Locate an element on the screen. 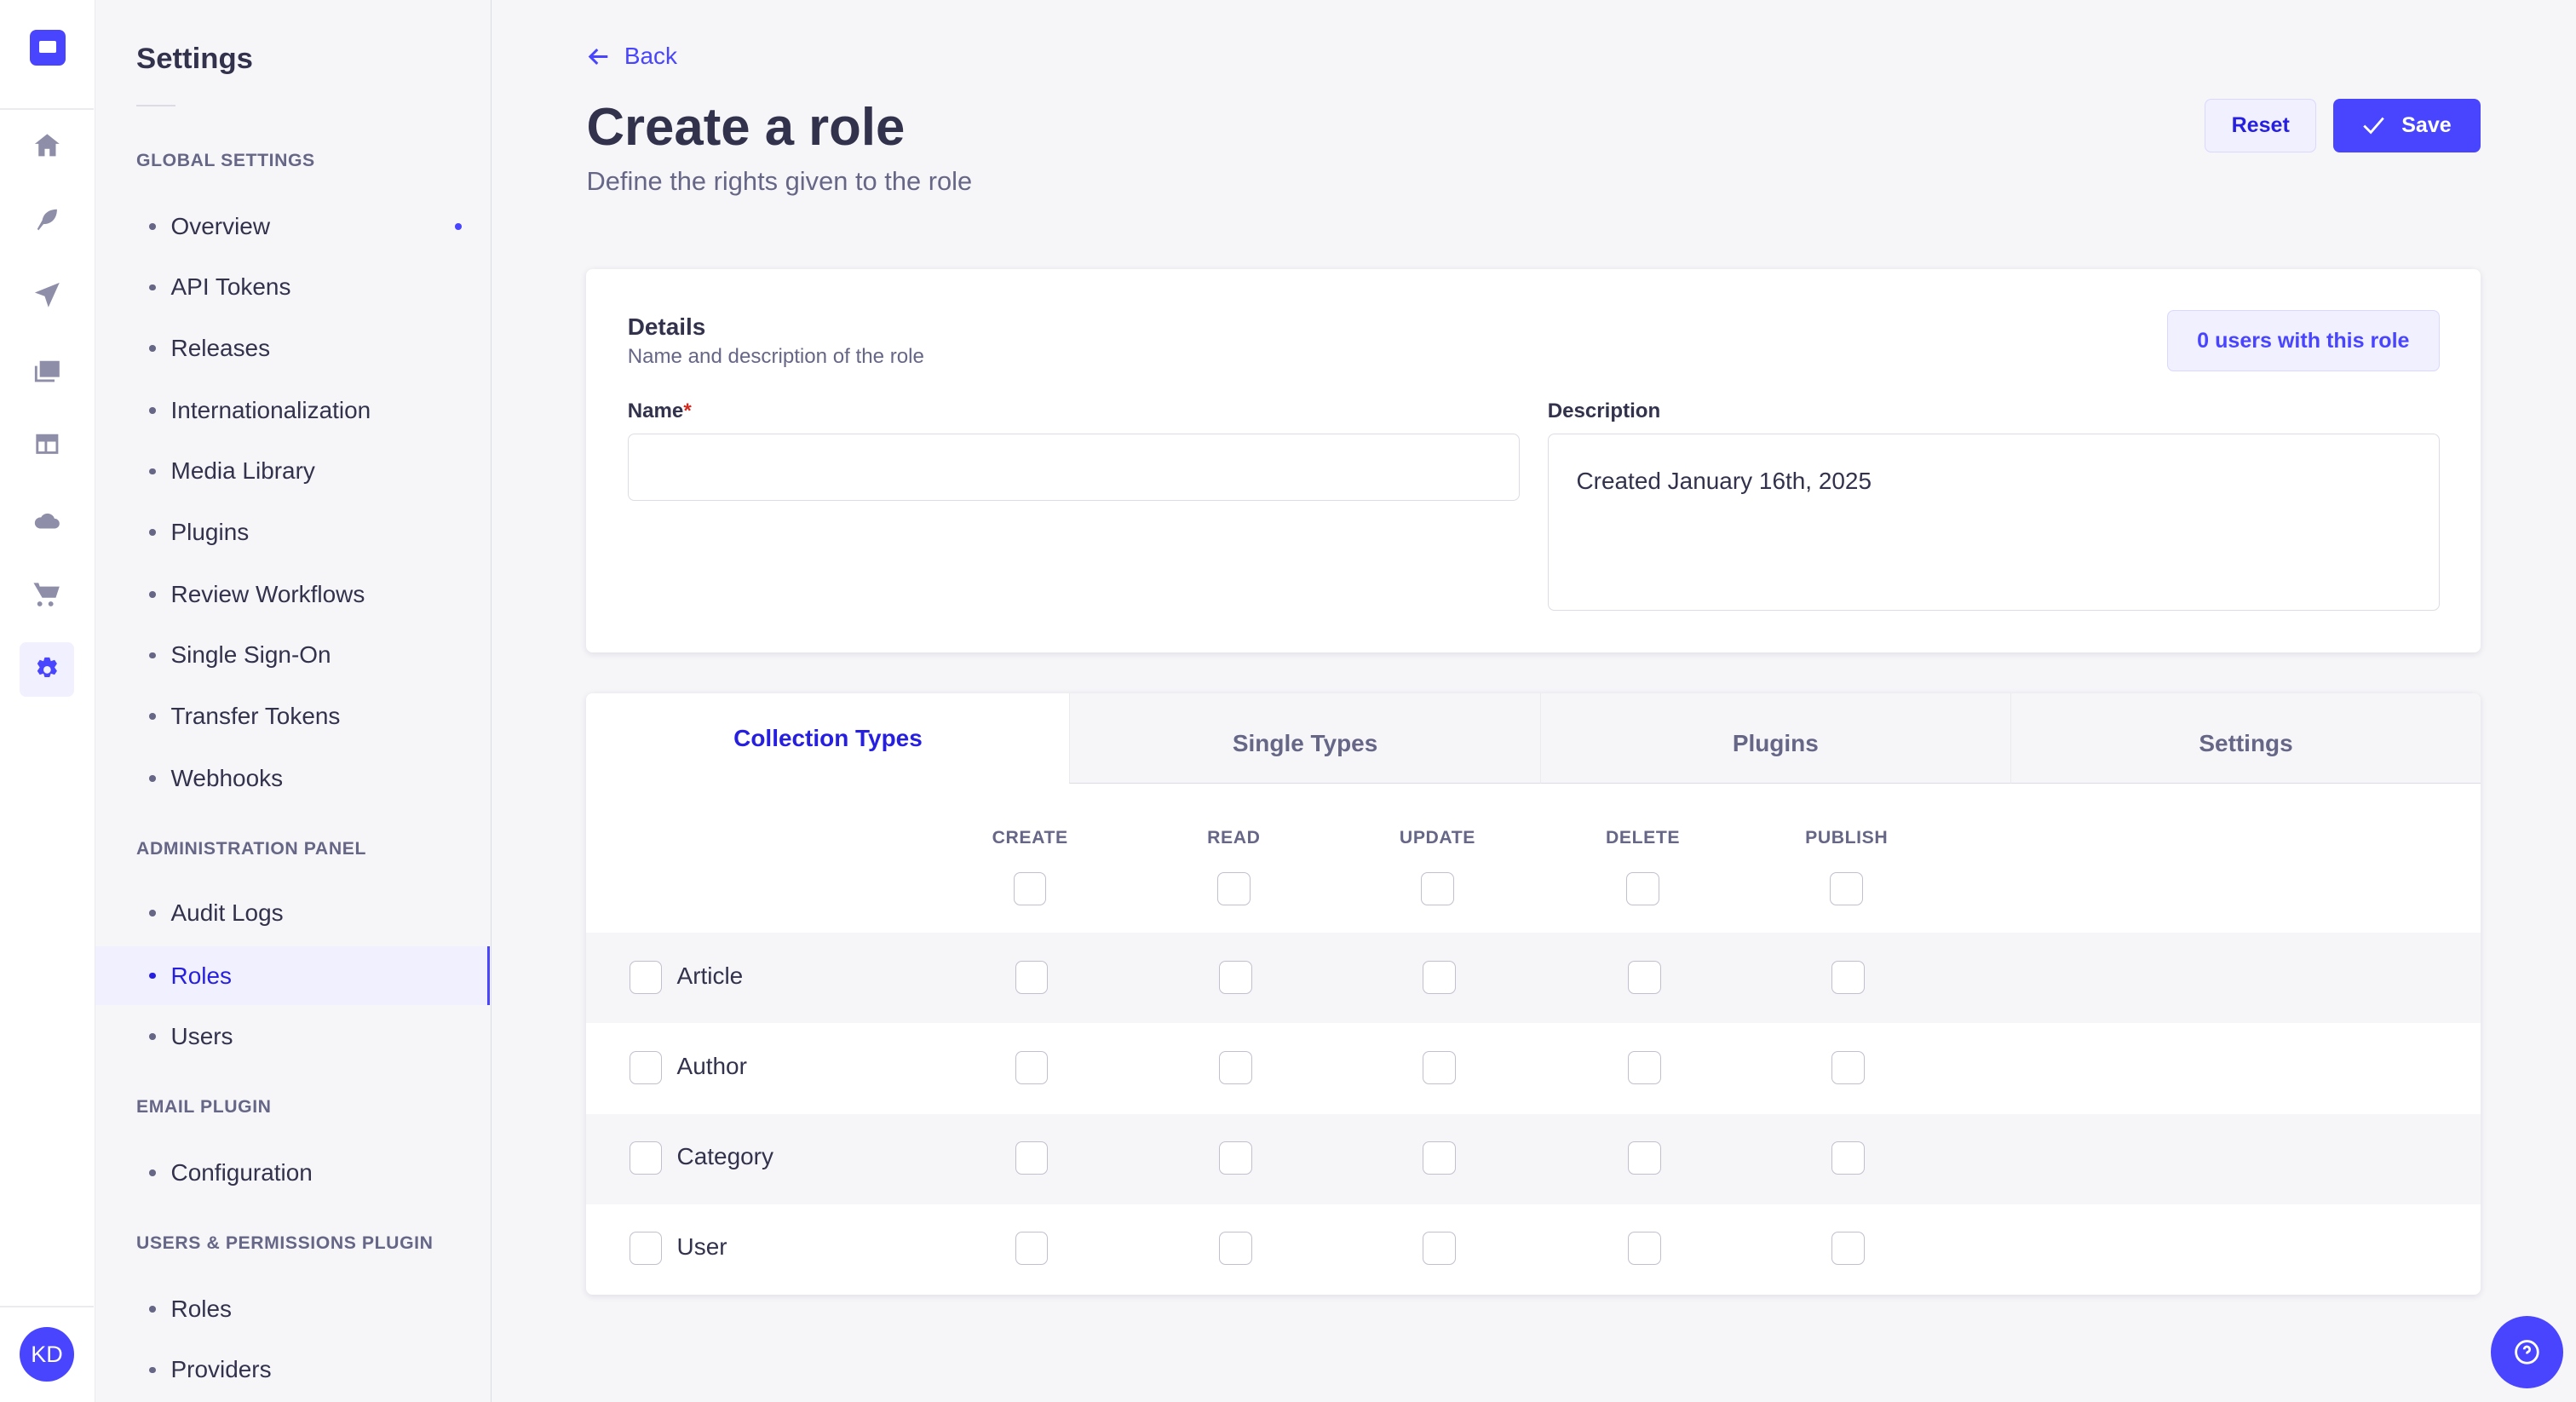  item-label: Transfer Tokens is located at coordinates (256, 715).